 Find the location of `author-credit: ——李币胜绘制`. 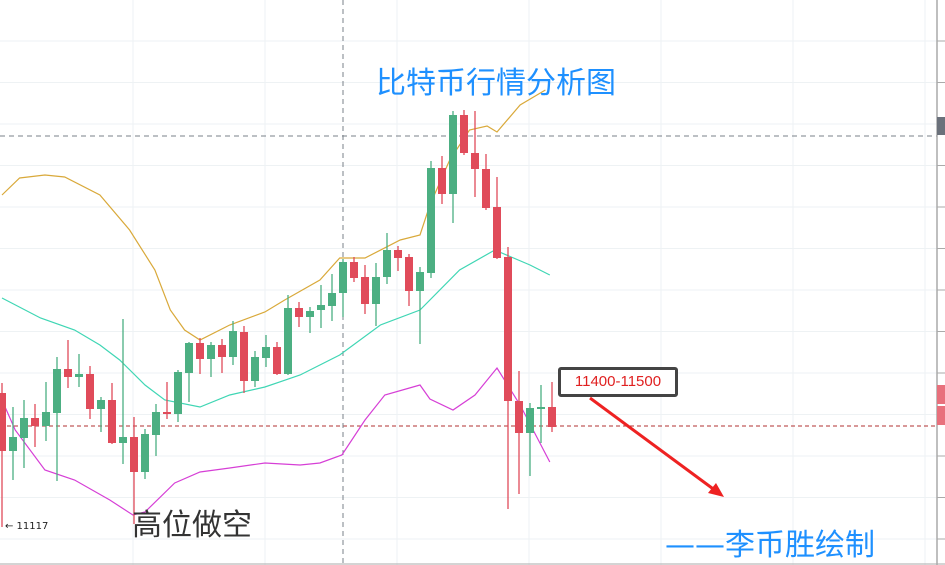

author-credit: ——李币胜绘制 is located at coordinates (770, 545).